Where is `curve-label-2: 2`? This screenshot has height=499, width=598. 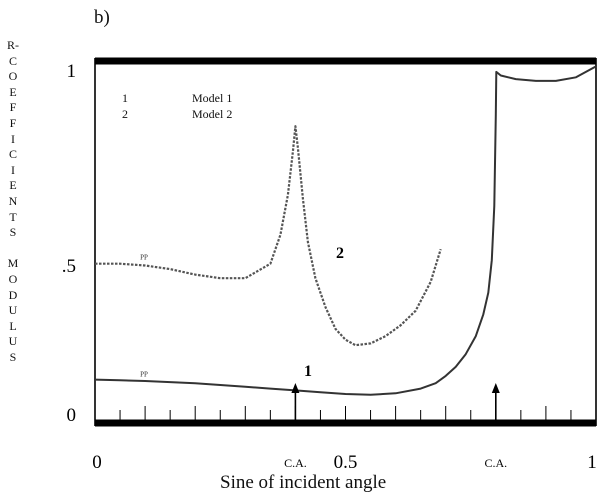 curve-label-2: 2 is located at coordinates (340, 253).